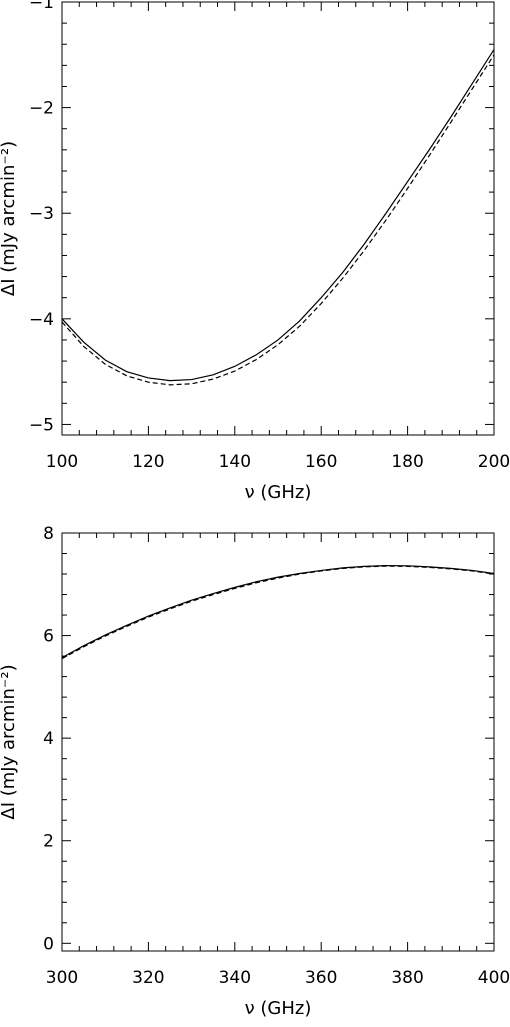 This screenshot has width=510, height=1027. What do you see at coordinates (62, 462) in the screenshot?
I see `x-tick-label: 100` at bounding box center [62, 462].